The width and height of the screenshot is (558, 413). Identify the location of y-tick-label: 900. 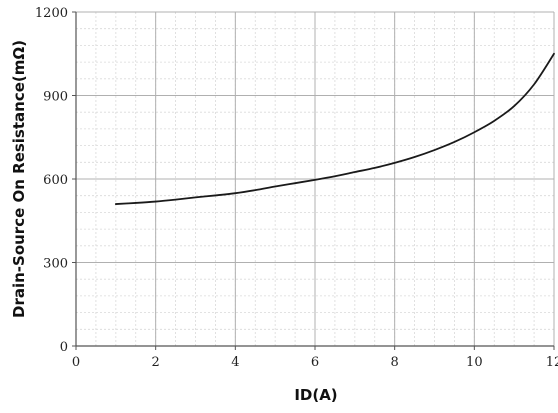
(55, 97).